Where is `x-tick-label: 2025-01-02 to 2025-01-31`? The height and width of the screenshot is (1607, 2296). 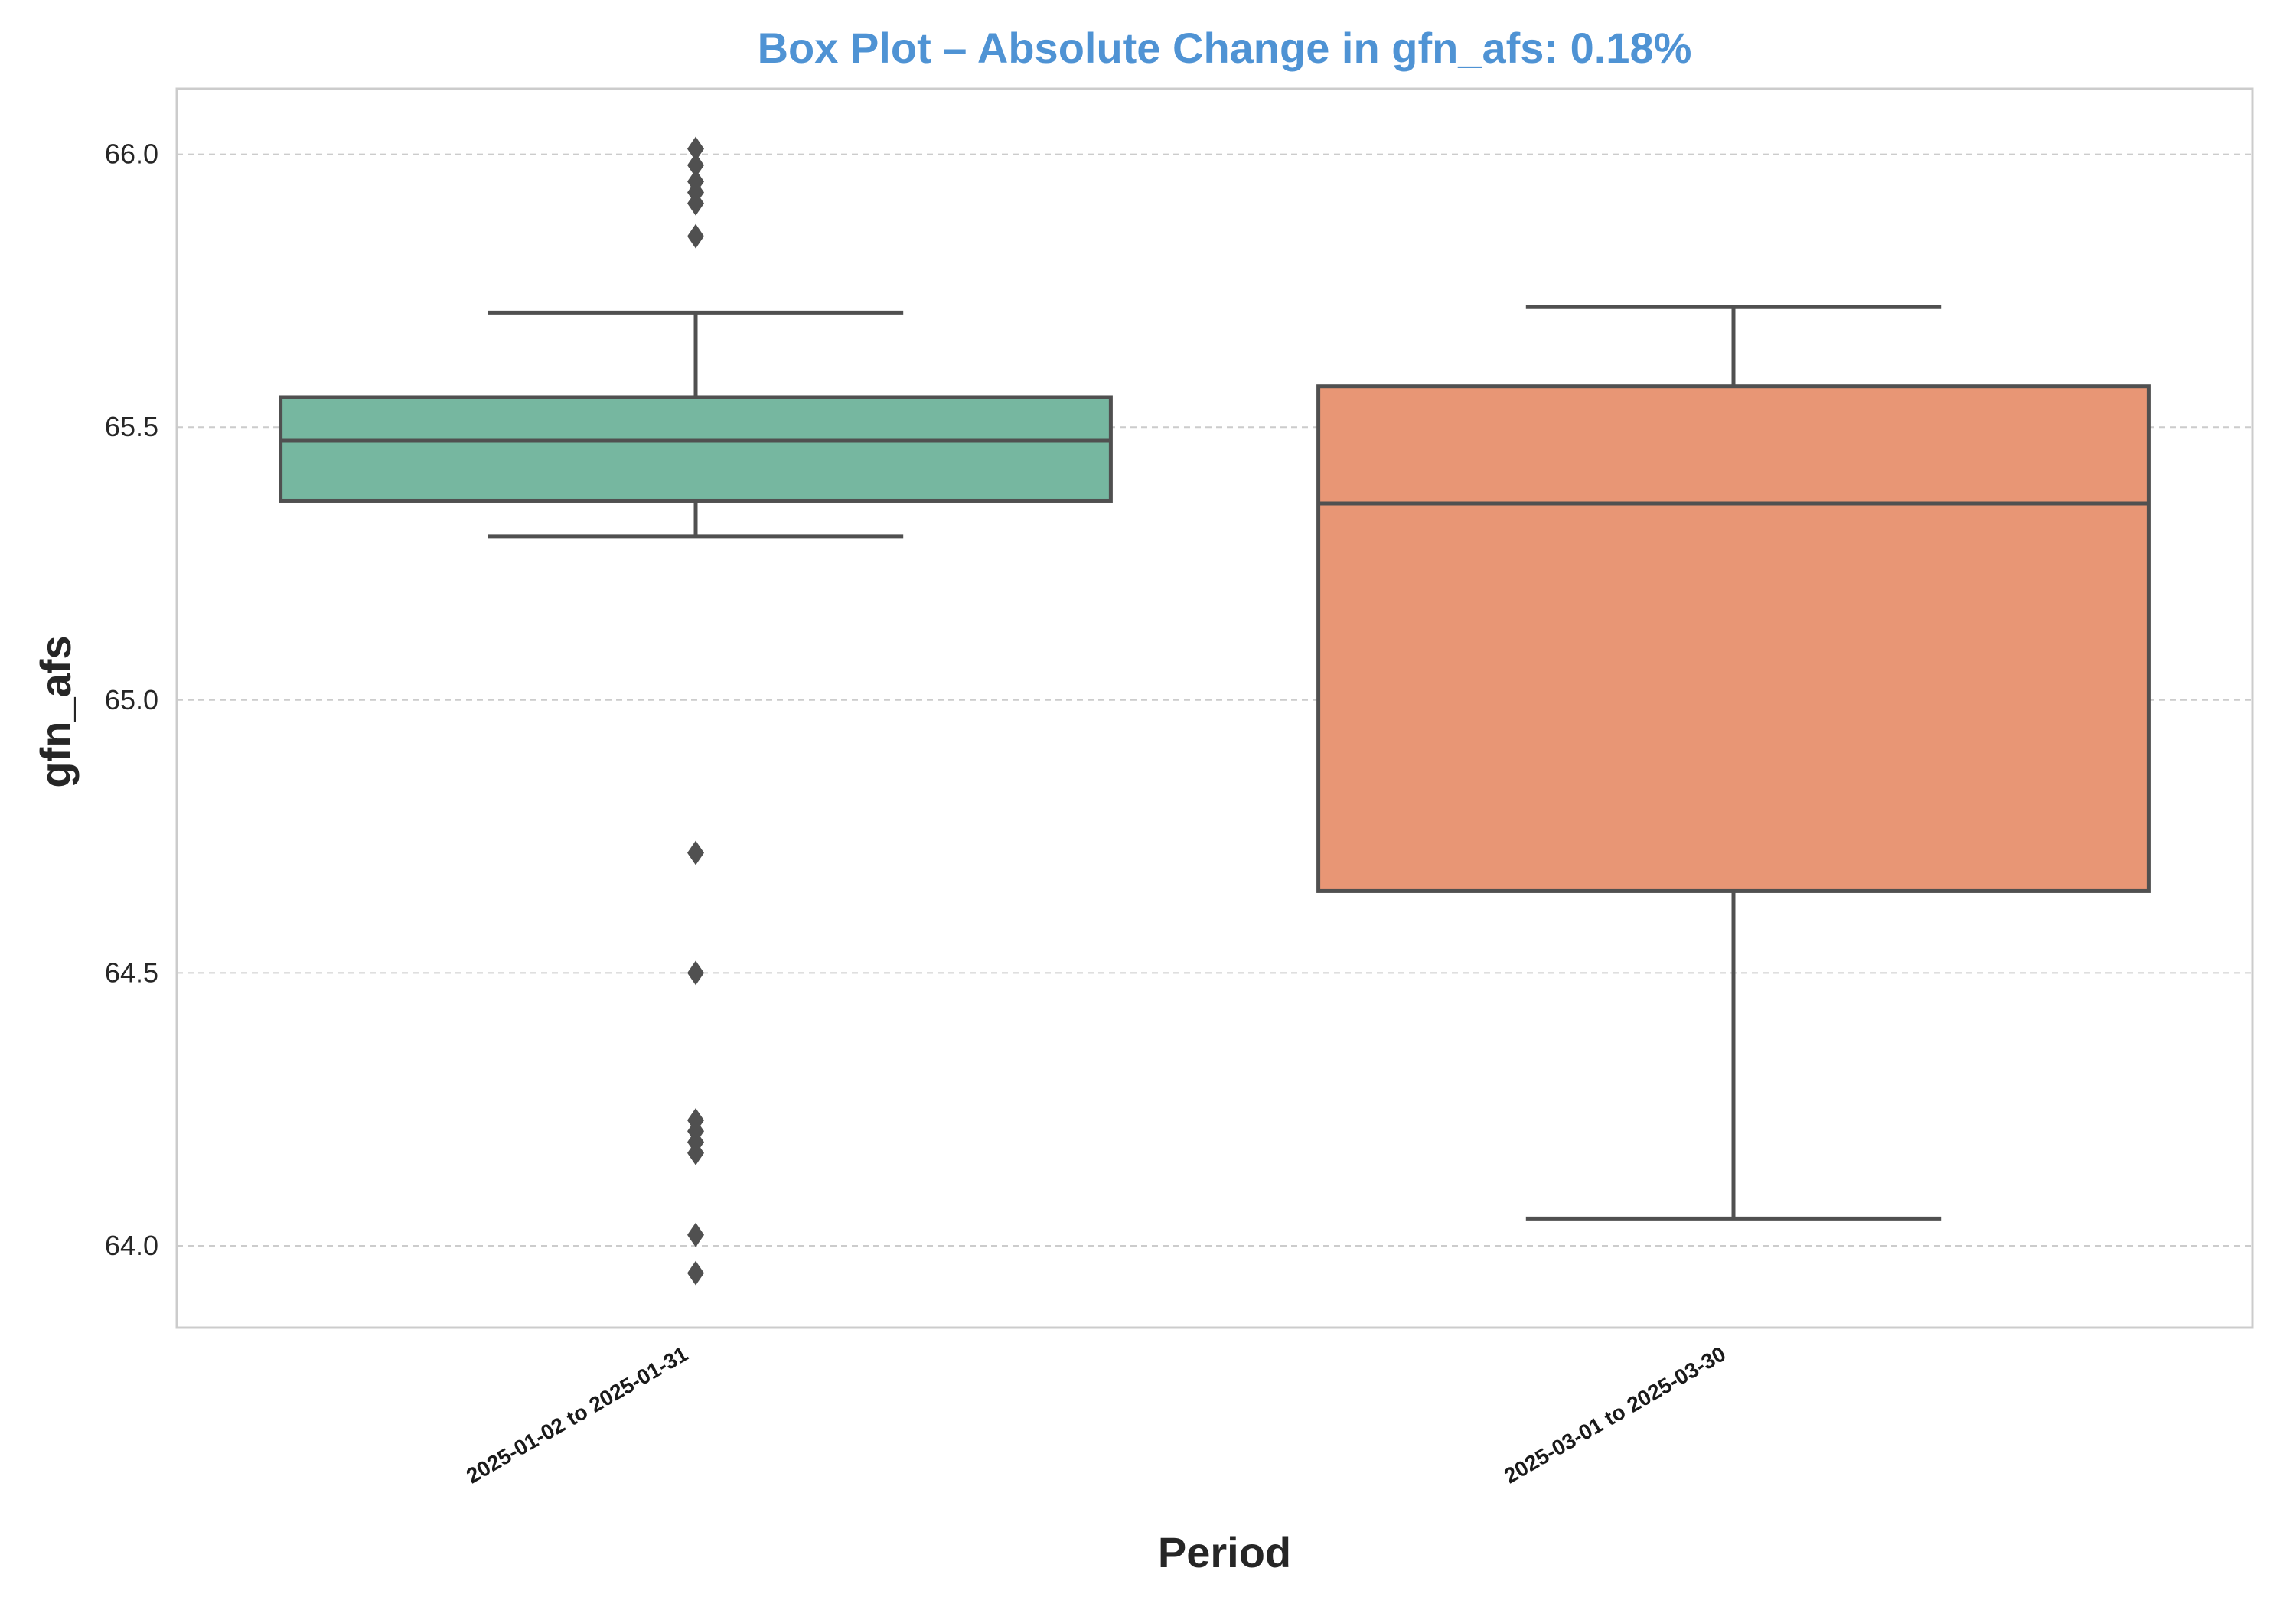 x-tick-label: 2025-01-02 to 2025-01-31 is located at coordinates (577, 1414).